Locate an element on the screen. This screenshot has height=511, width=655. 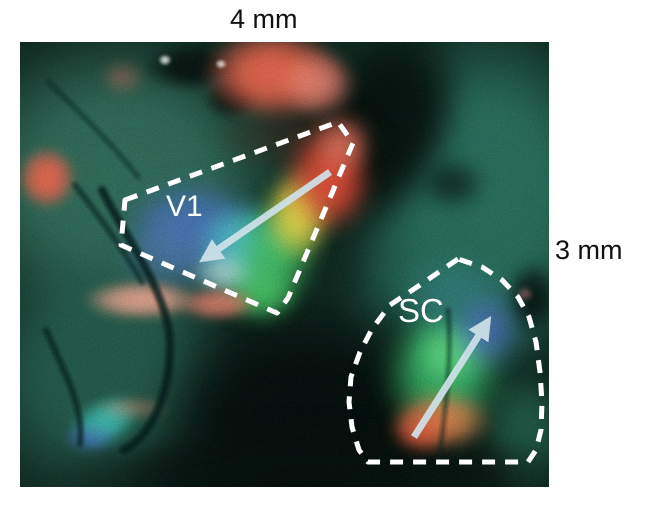
region-label-v1: V1 is located at coordinates (184, 206).